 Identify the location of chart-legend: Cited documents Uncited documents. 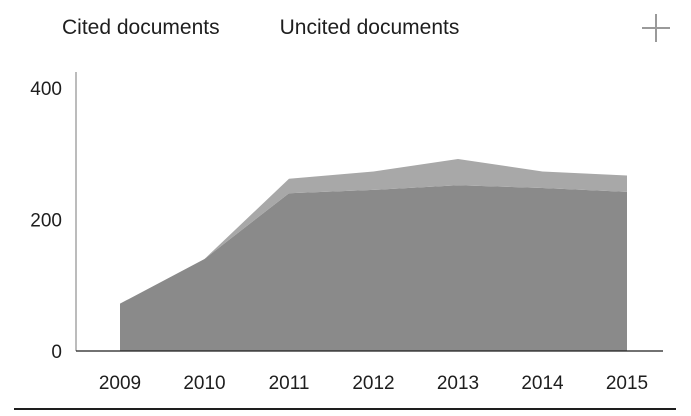
(260, 28).